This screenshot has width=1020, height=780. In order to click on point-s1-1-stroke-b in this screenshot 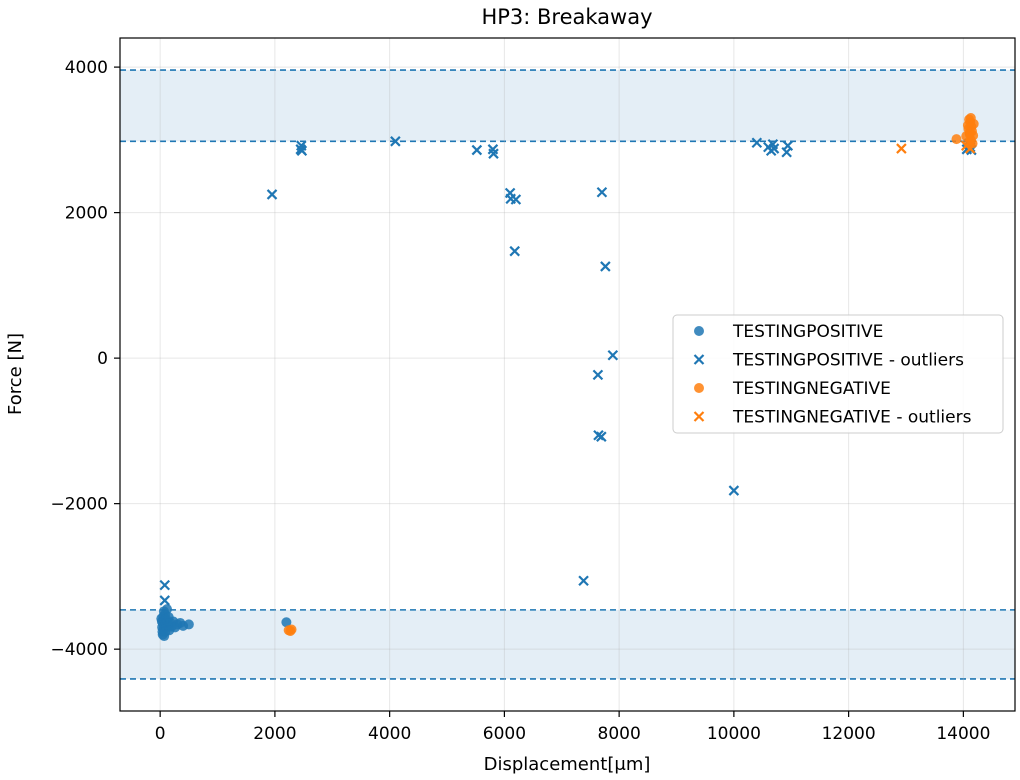, I will do `click(165, 600)`.